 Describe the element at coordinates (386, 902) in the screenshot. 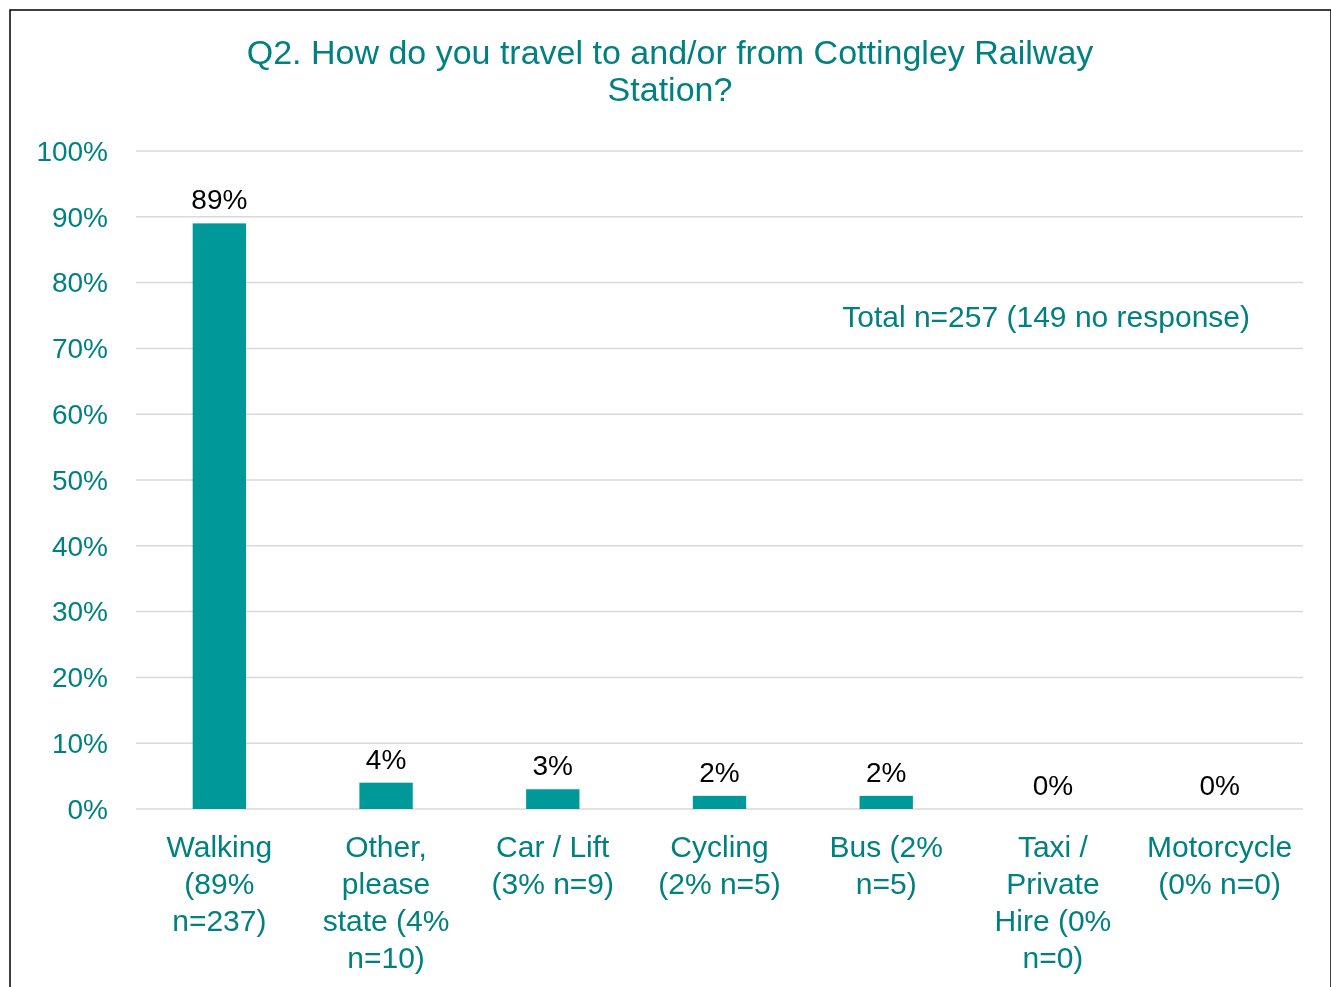

I see `x-tick-label: Other, please state (4% n=10)` at that location.